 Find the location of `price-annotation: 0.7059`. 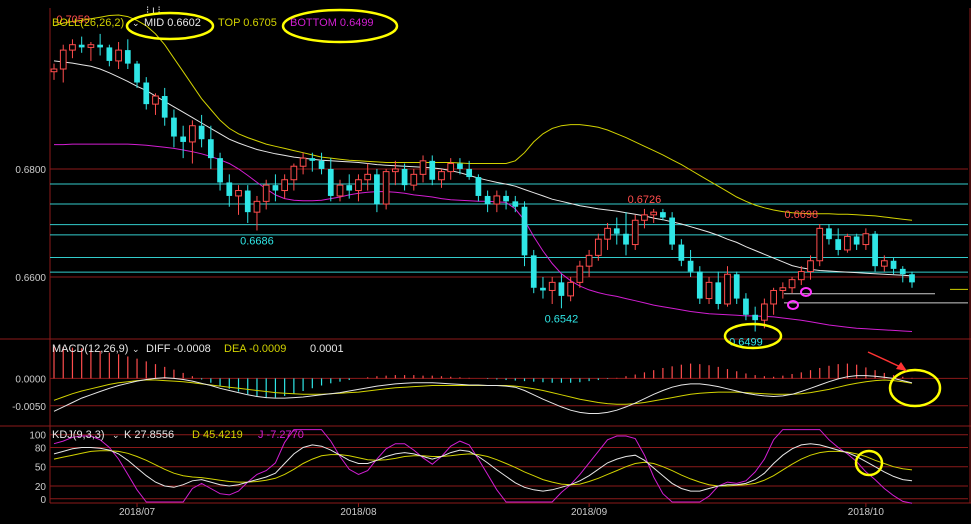

price-annotation: 0.7059 is located at coordinates (73, 20).